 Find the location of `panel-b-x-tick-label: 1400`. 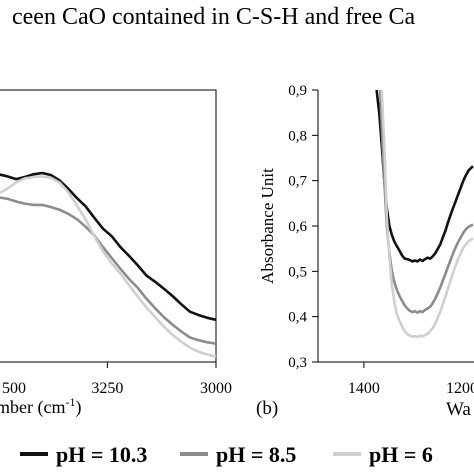

panel-b-x-tick-label: 1400 is located at coordinates (364, 388).